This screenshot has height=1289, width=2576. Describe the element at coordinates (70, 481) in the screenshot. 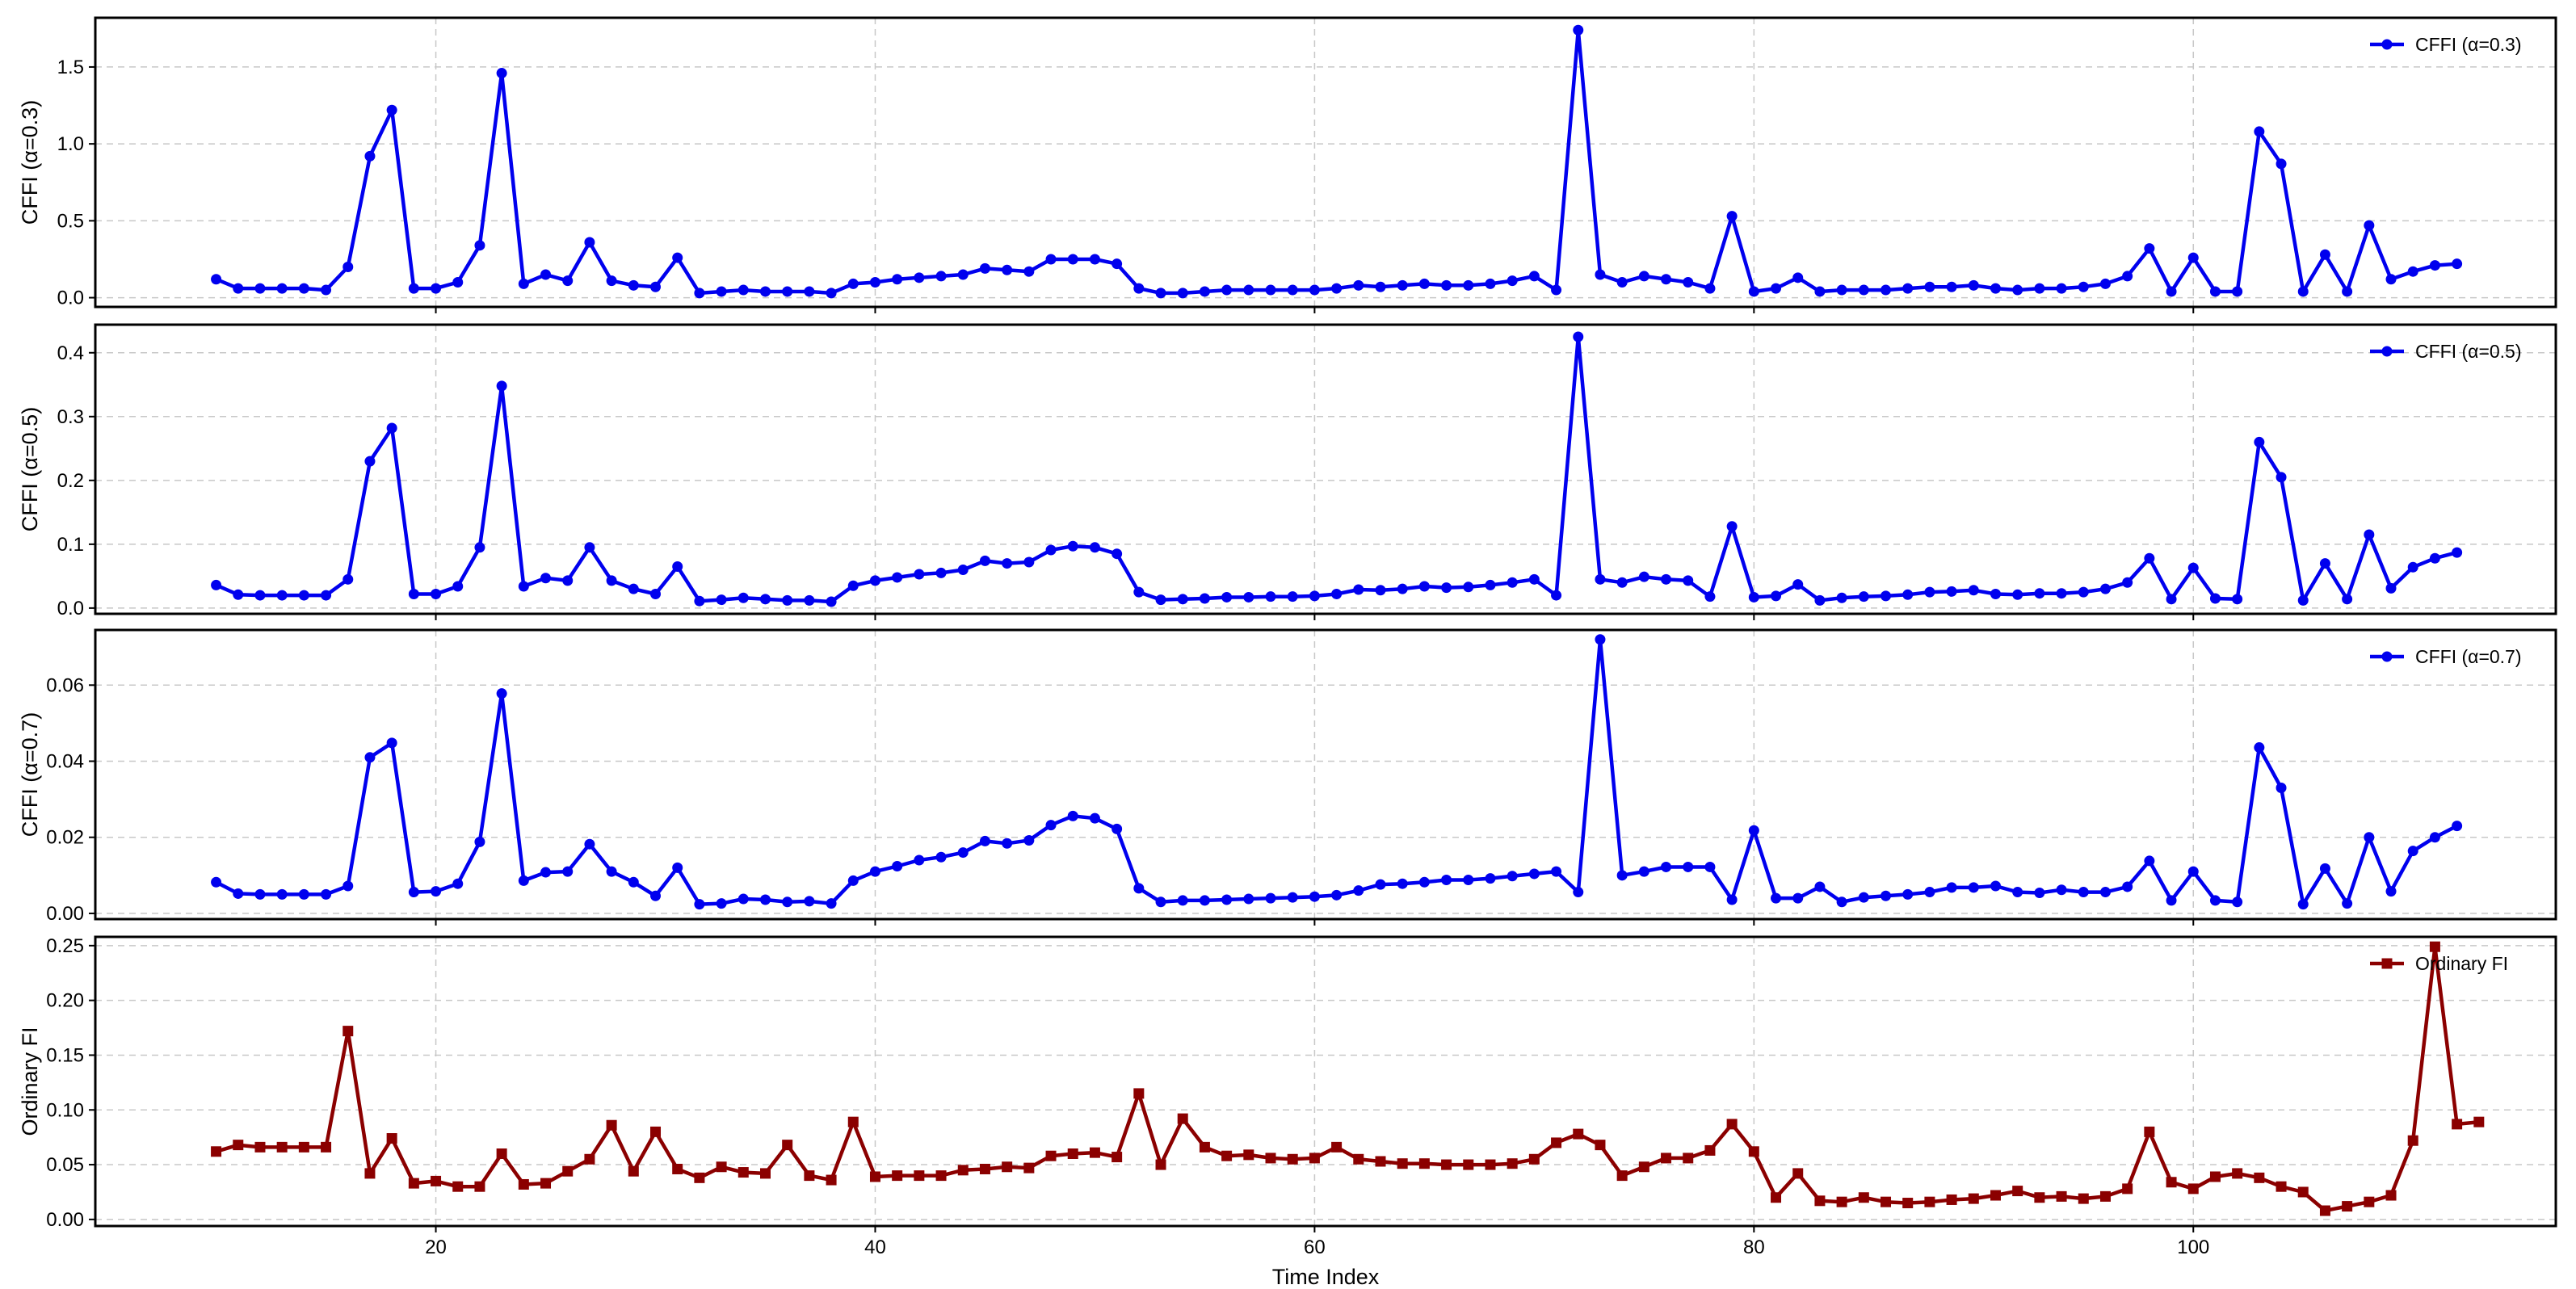

I see `y-tick-label: 0.2` at that location.